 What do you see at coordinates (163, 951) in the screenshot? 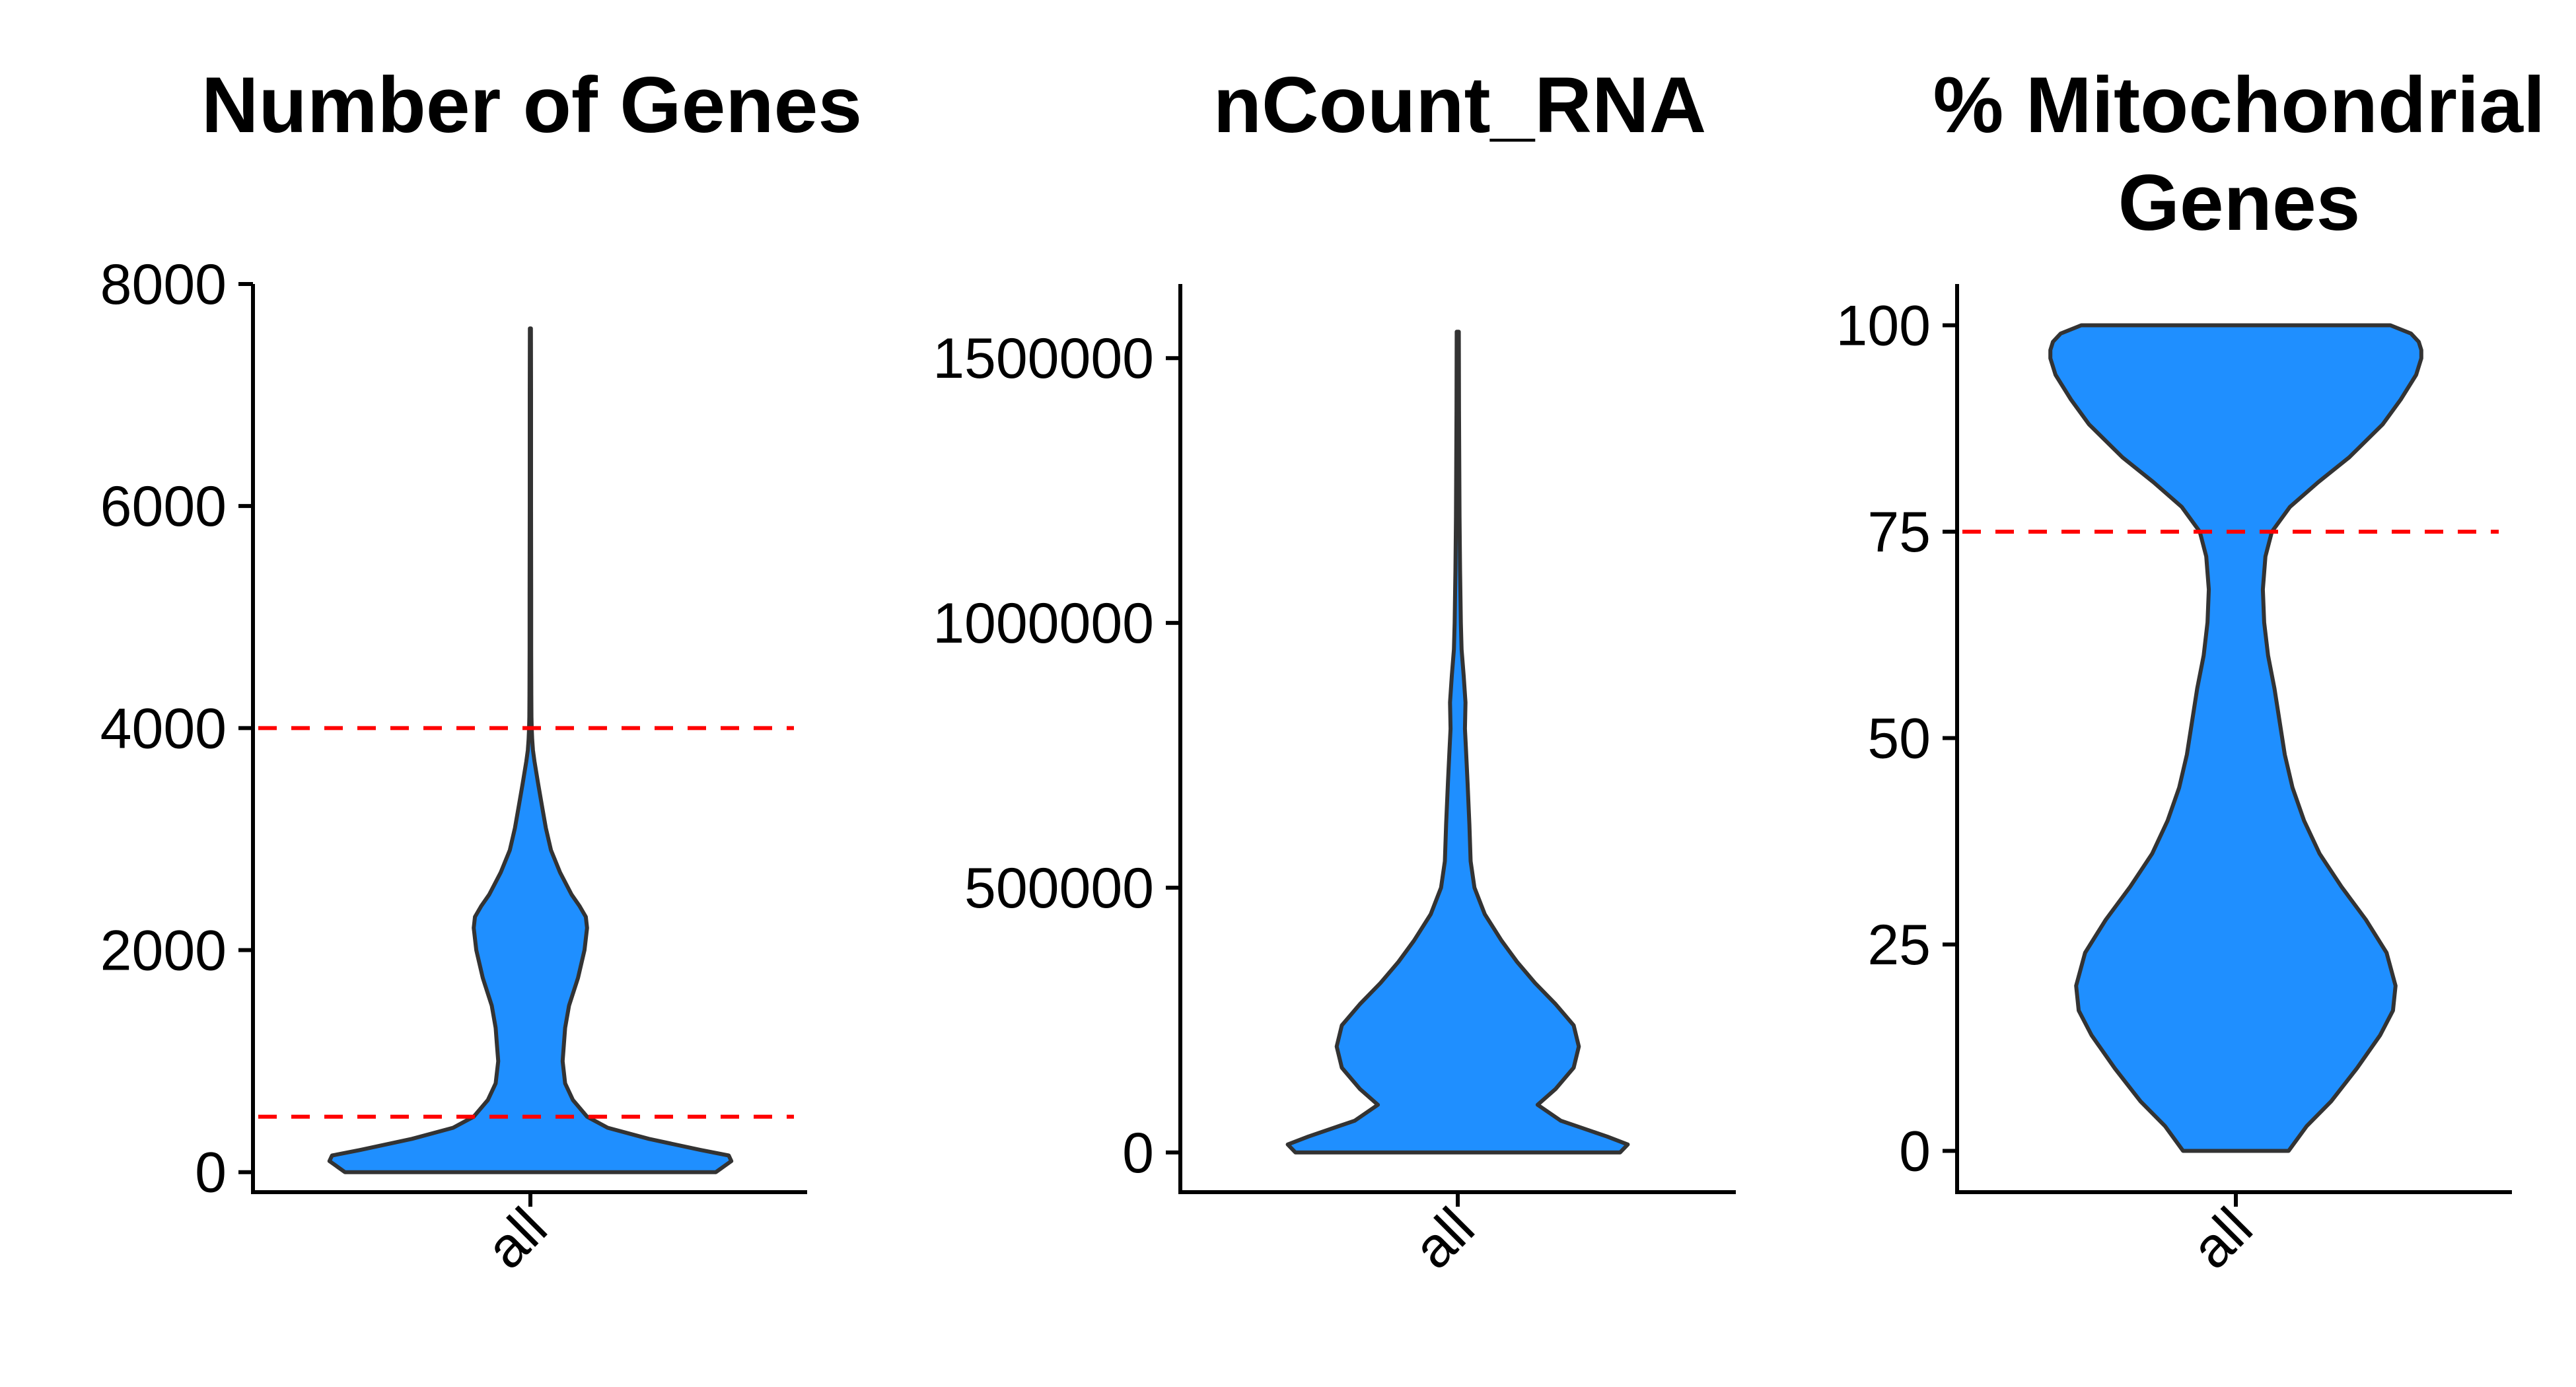
I see `y-tick-label: 2000` at bounding box center [163, 951].